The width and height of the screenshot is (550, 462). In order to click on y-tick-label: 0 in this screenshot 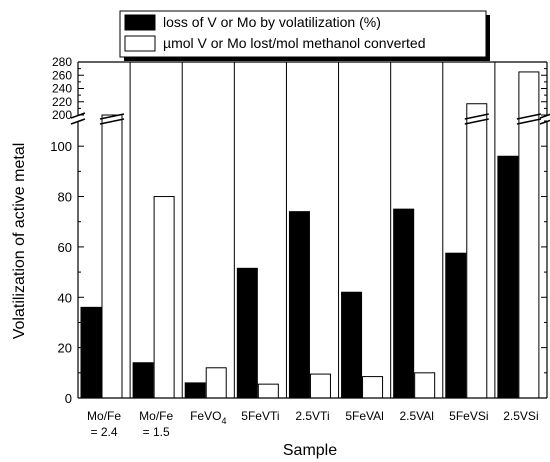, I will do `click(68, 398)`.